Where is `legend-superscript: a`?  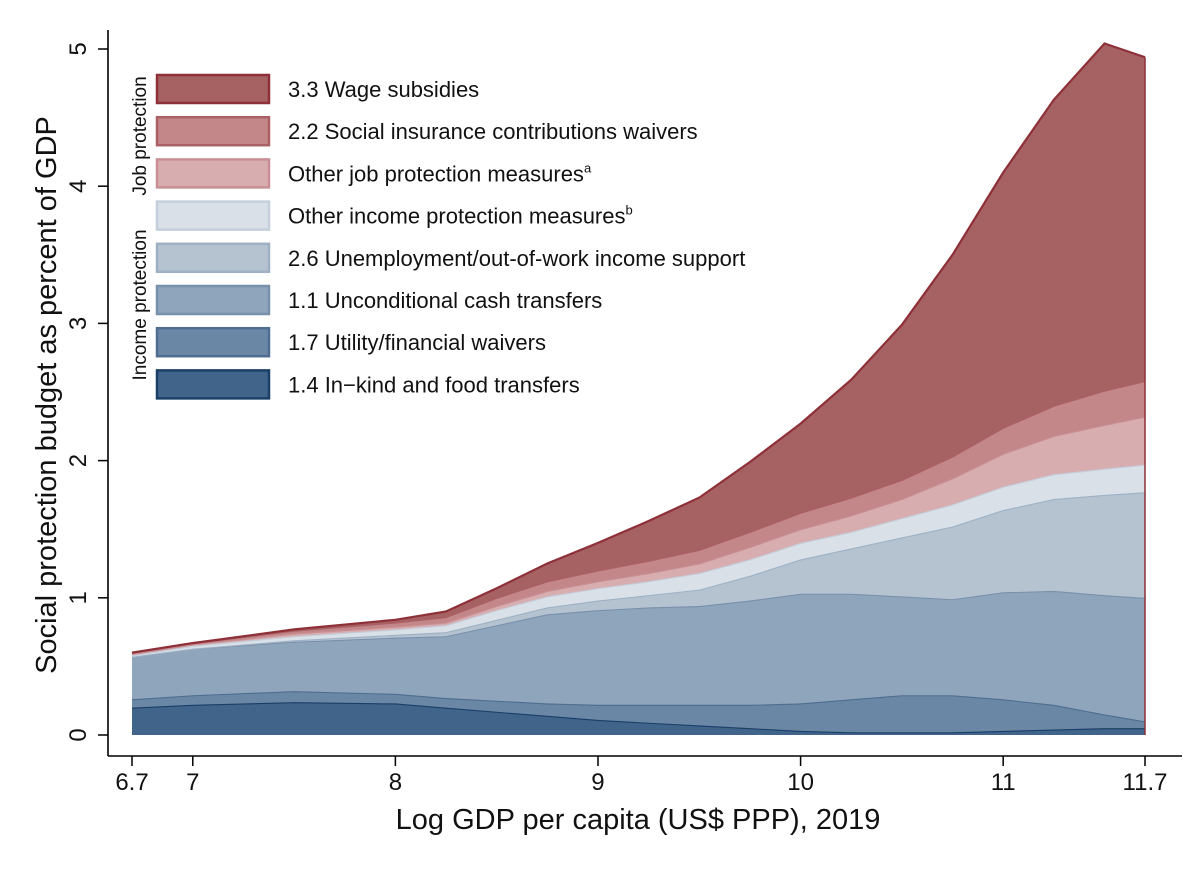
legend-superscript: a is located at coordinates (588, 167).